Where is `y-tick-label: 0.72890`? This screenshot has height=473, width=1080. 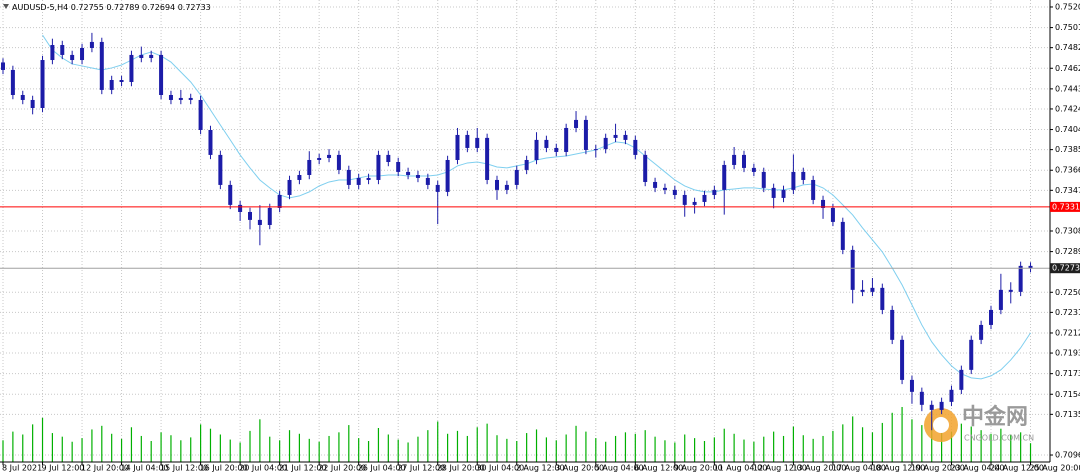 y-tick-label: 0.72890 is located at coordinates (1067, 251).